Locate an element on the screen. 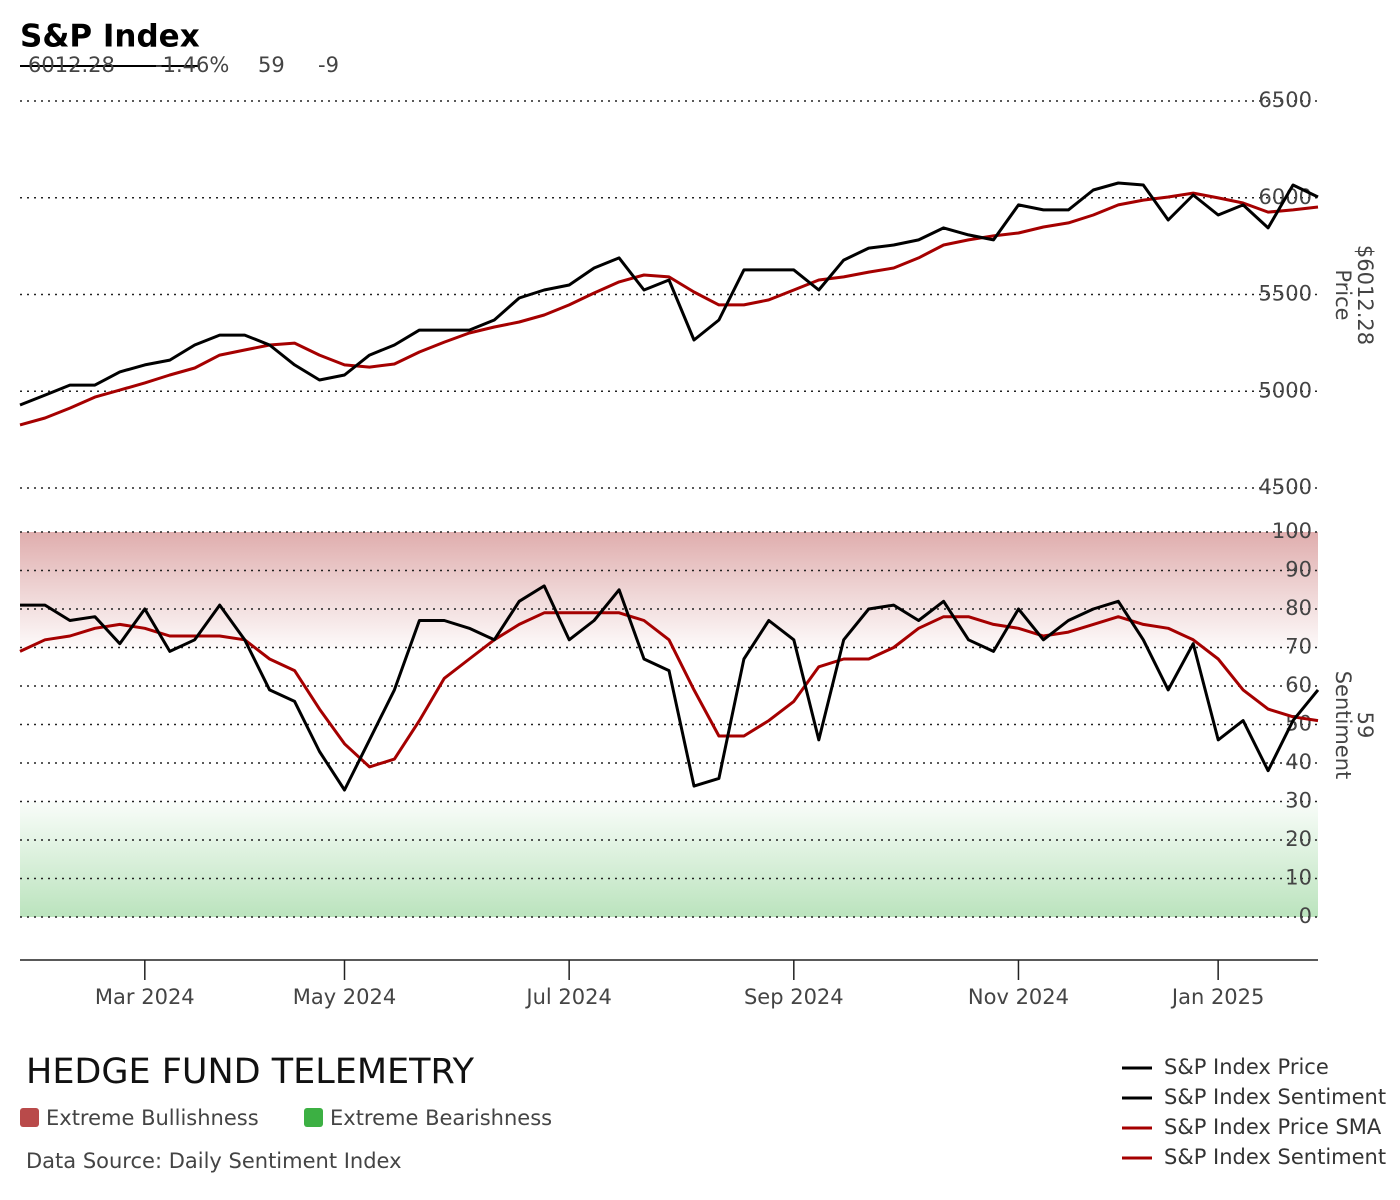  y-tick-label: 80 is located at coordinates (1298, 608).